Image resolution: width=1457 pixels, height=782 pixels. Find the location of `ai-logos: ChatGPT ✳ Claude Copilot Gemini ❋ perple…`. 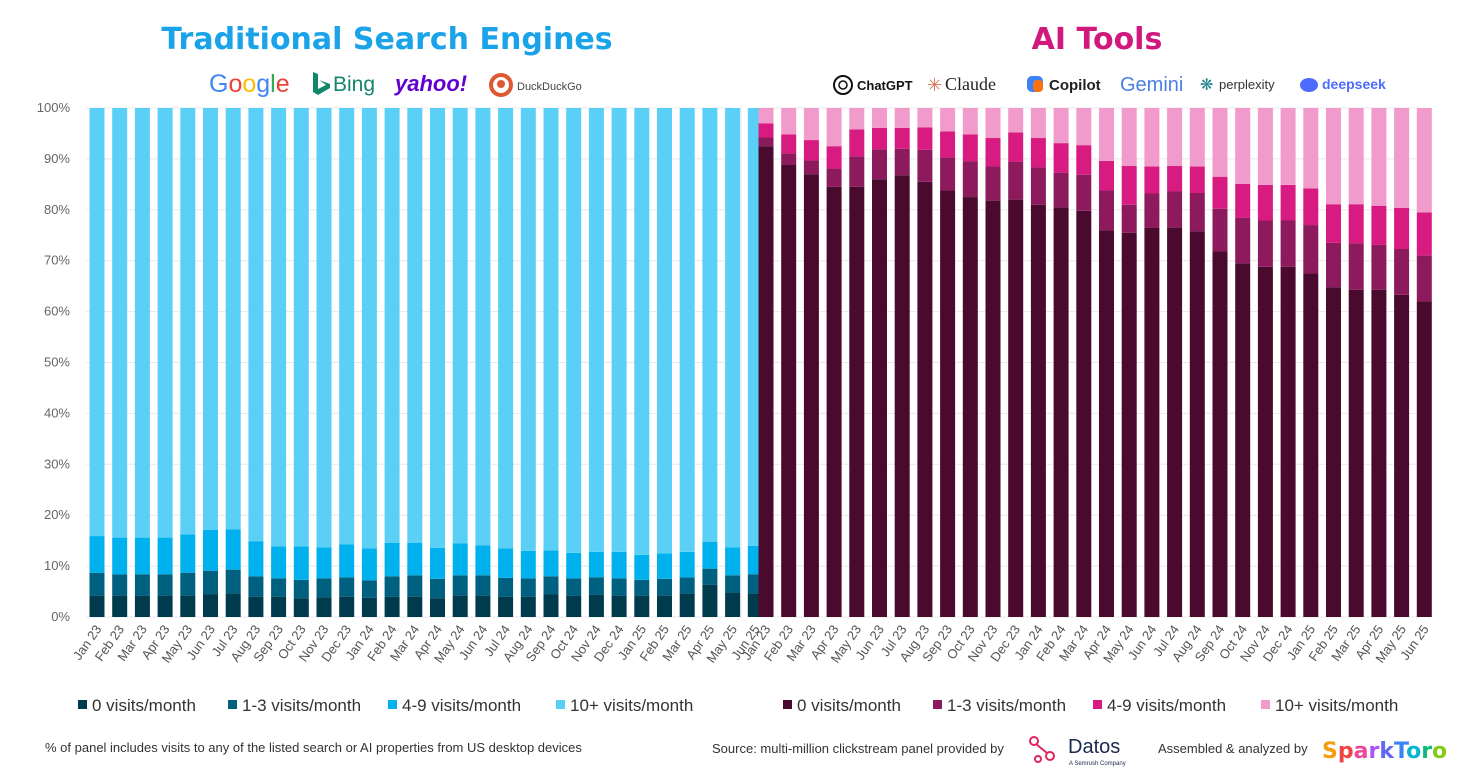

ai-logos: ChatGPT ✳ Claude Copilot Gemini ❋ perple… is located at coordinates (1109, 85).